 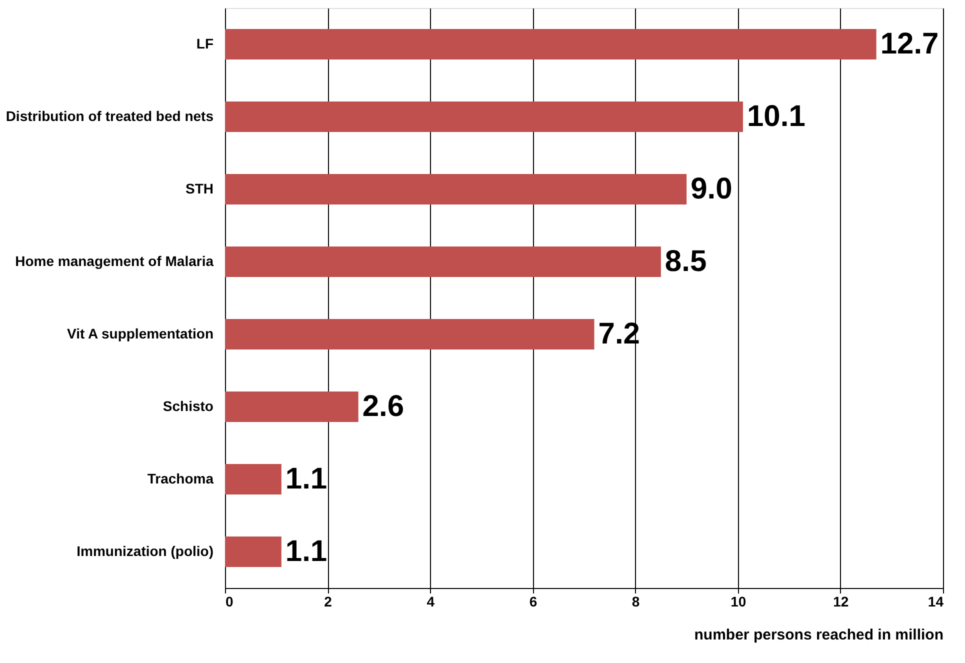 What do you see at coordinates (205, 43) in the screenshot?
I see `y-tick-label: LF` at bounding box center [205, 43].